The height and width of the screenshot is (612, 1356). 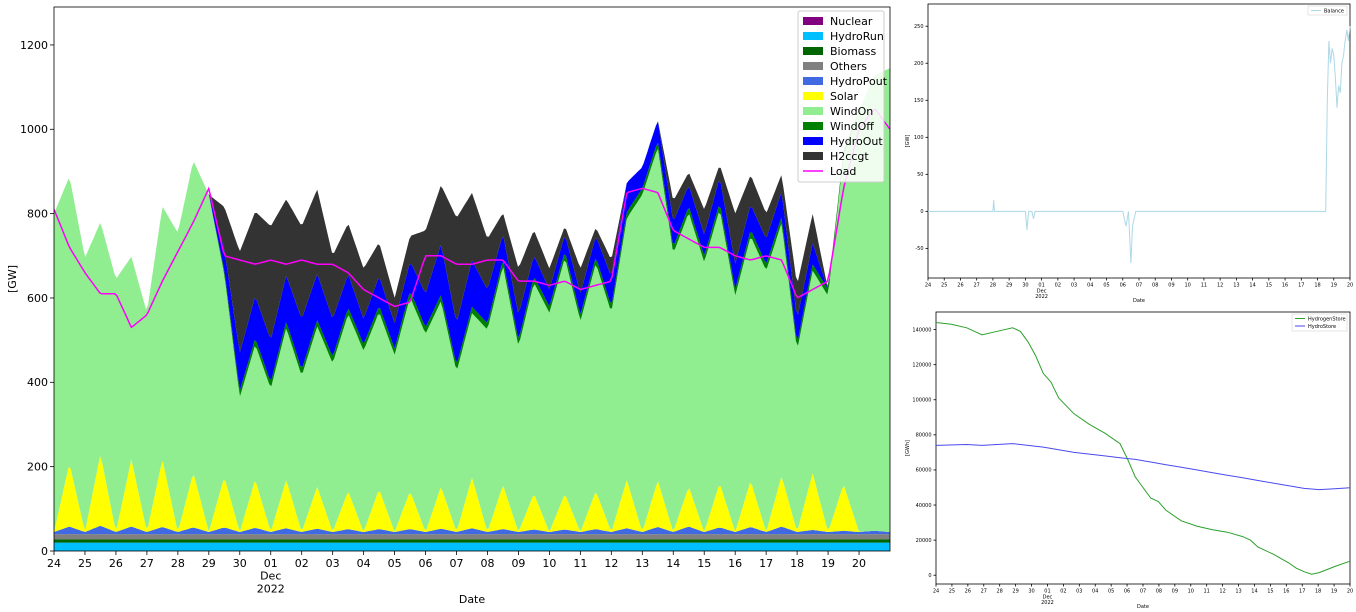 What do you see at coordinates (1327, 319) in the screenshot?
I see `legend-label: HydrogenStore` at bounding box center [1327, 319].